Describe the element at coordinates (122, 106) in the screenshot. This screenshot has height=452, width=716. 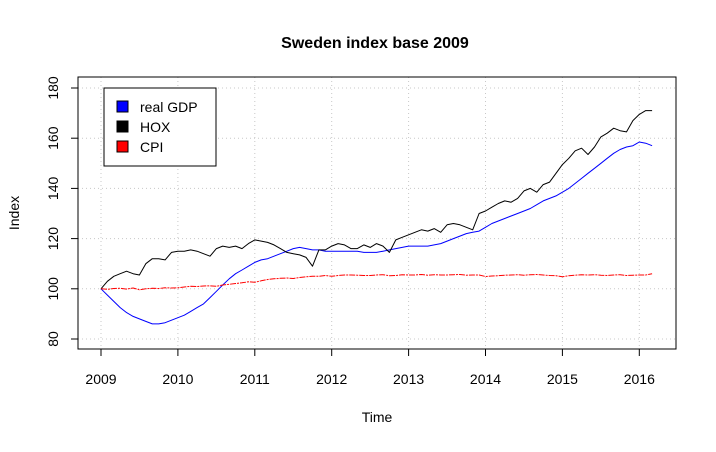
I see `legend-swatch-real-gdp` at that location.